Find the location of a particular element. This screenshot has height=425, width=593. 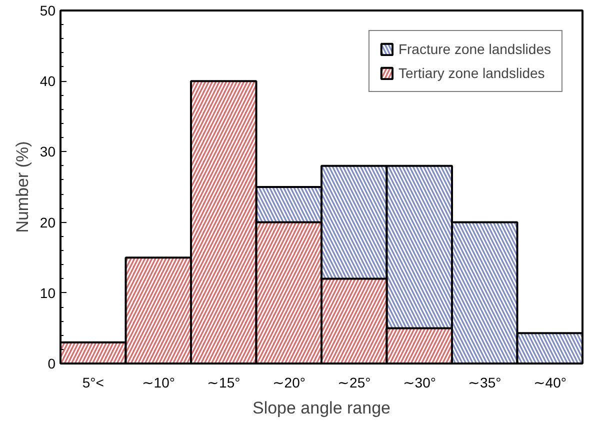

y-axis-title: Number (%) is located at coordinates (22, 187).